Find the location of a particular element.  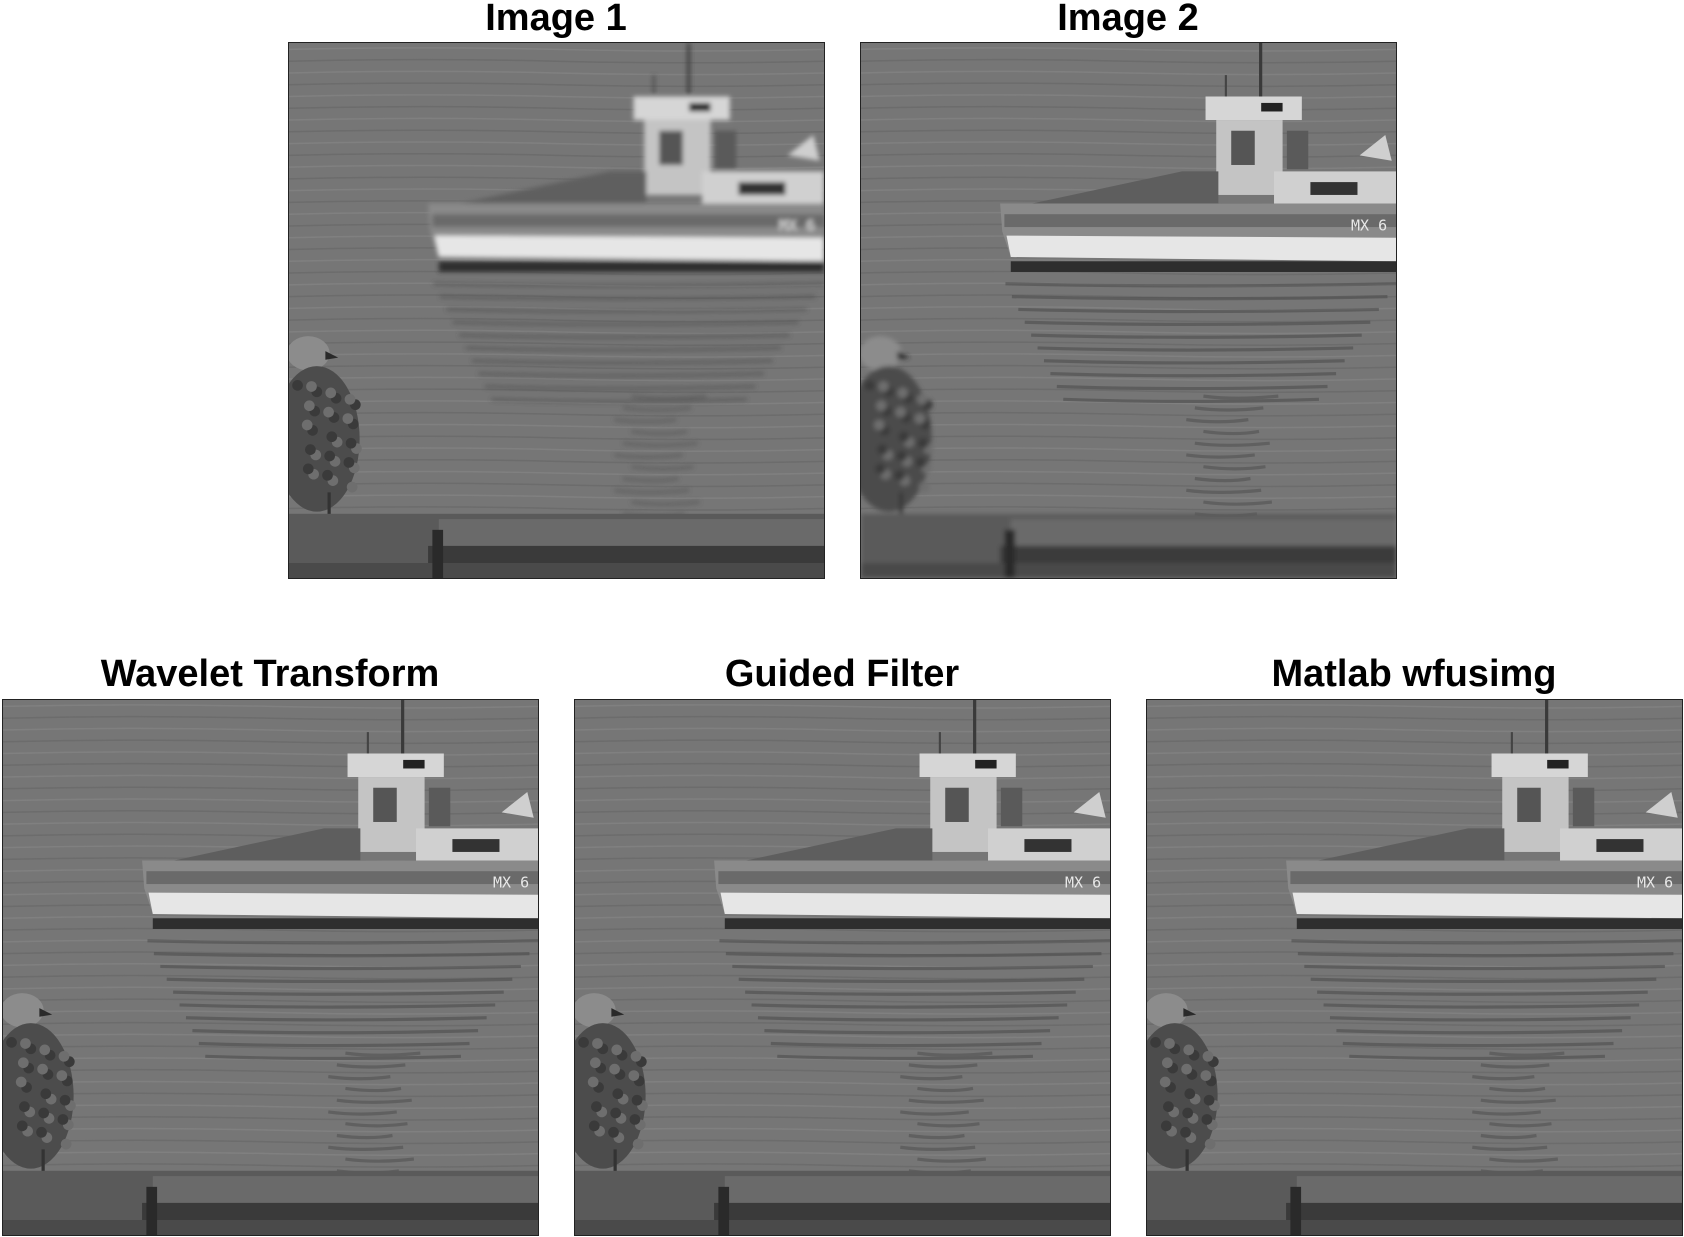

panel-guided-filter: MX 6 is located at coordinates (842, 967).